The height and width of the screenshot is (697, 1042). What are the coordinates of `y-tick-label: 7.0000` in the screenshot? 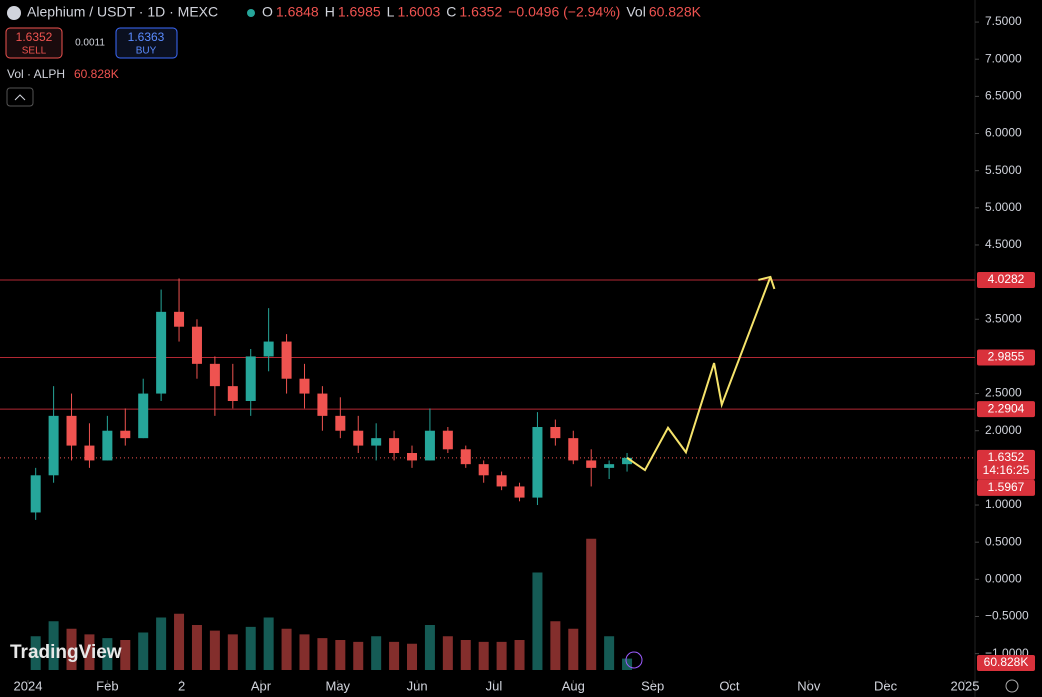 It's located at (1003, 58).